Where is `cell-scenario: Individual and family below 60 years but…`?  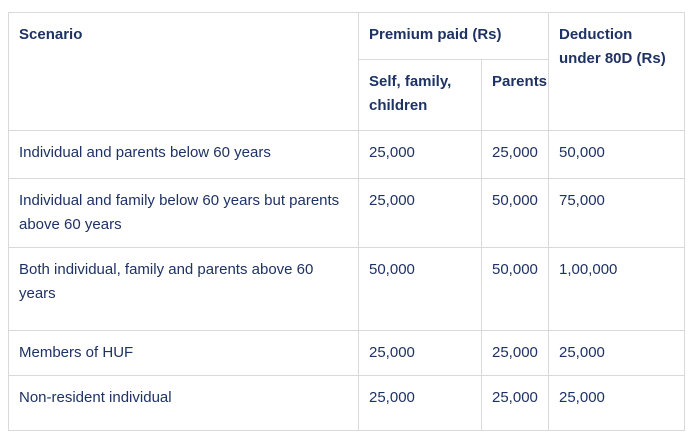 cell-scenario: Individual and family below 60 years but… is located at coordinates (183, 213).